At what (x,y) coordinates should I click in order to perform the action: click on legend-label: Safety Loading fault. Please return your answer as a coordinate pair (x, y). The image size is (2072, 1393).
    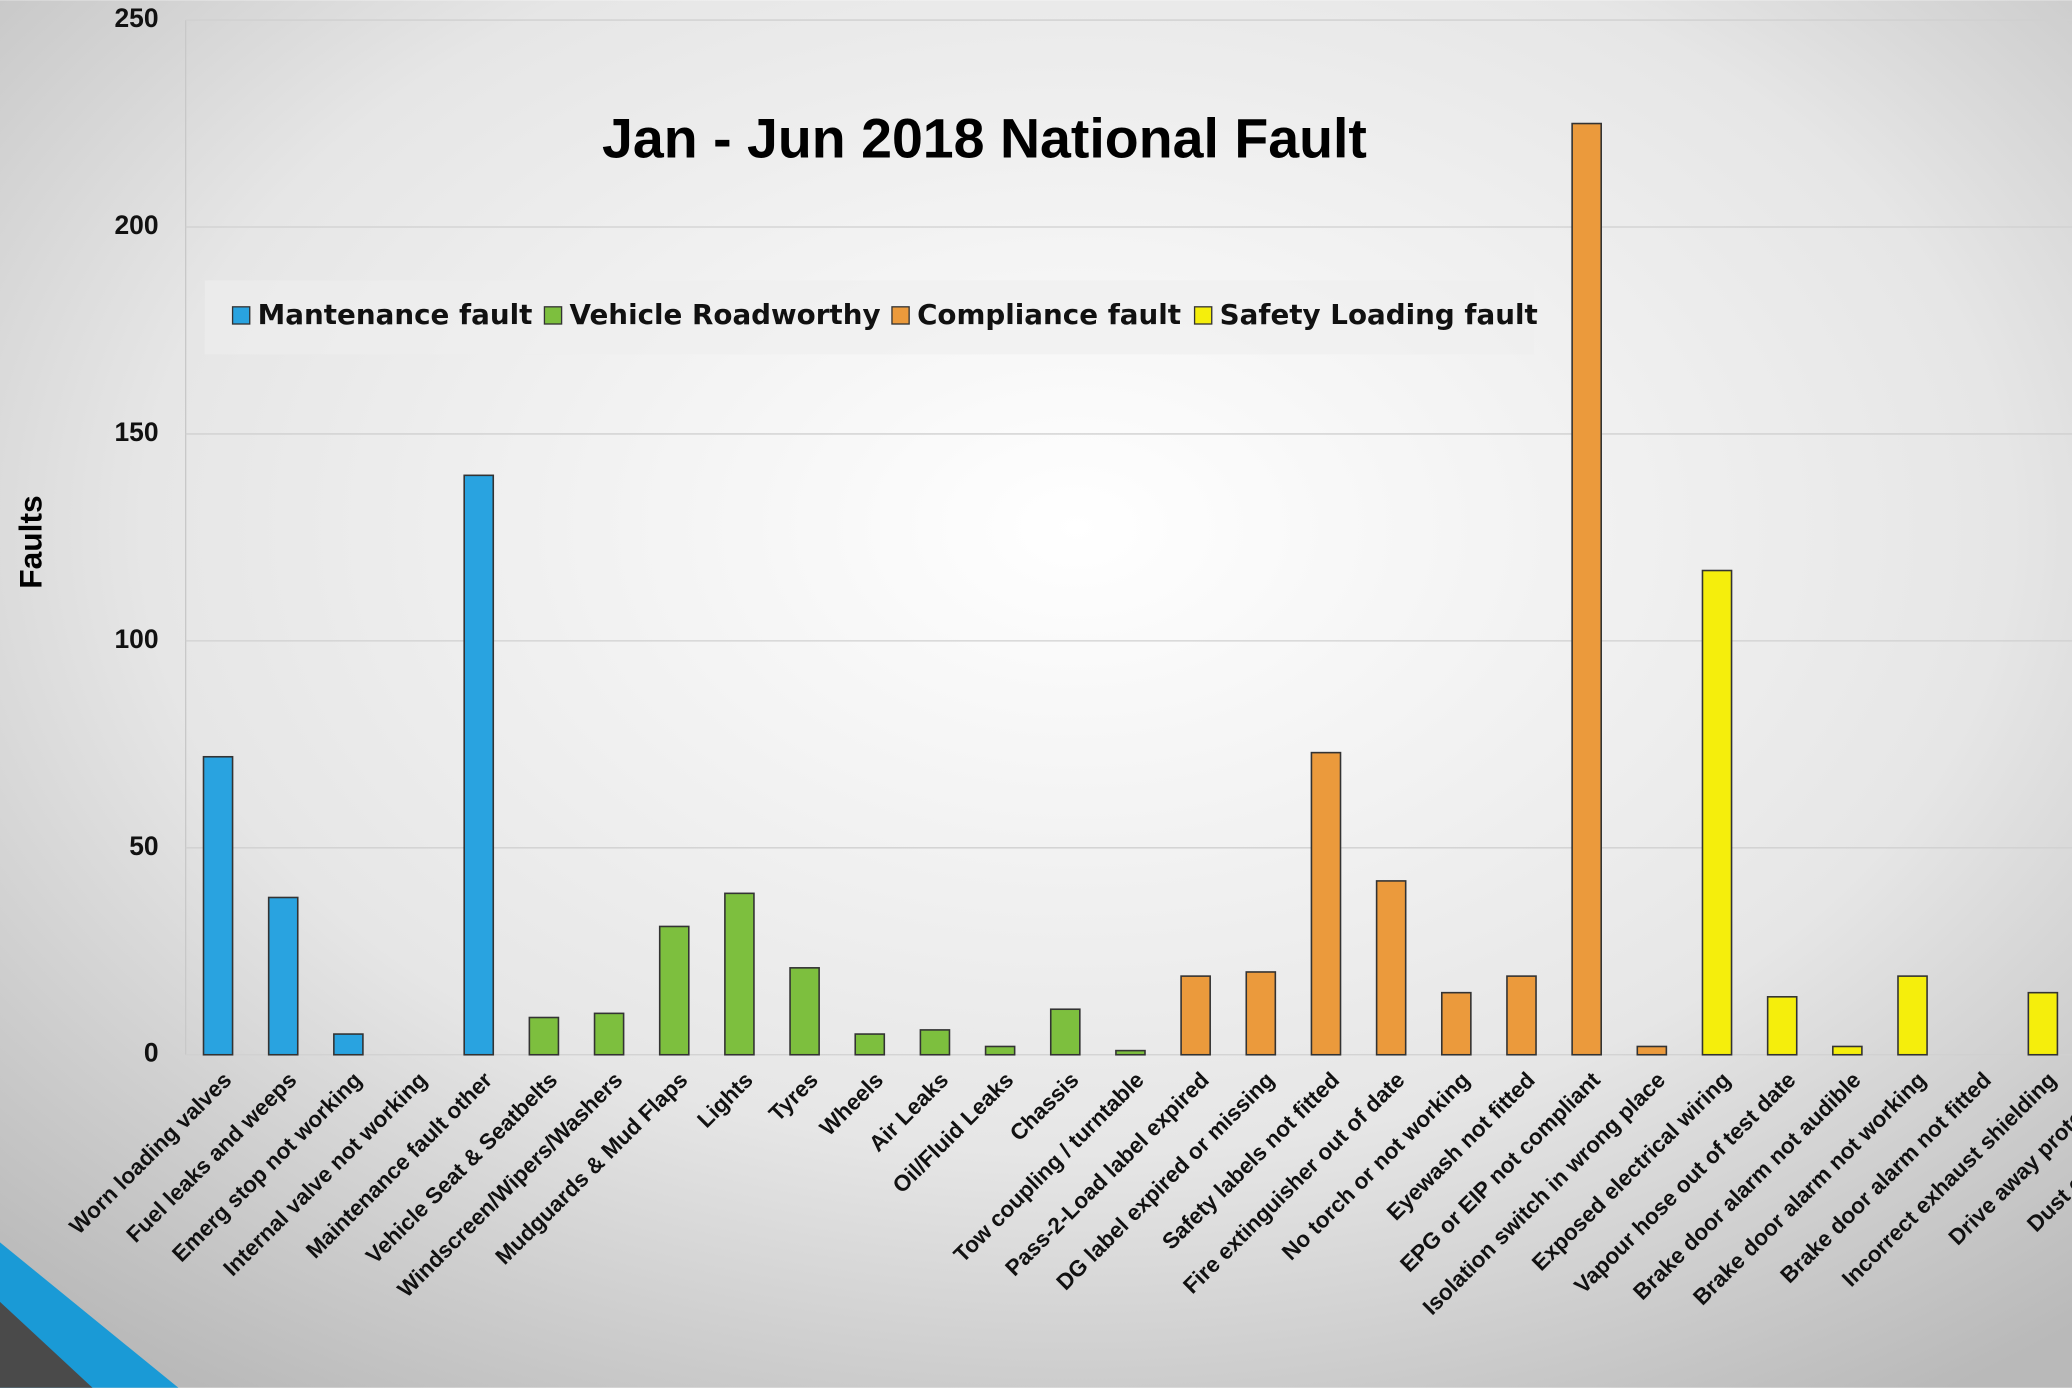
    Looking at the image, I should click on (1379, 314).